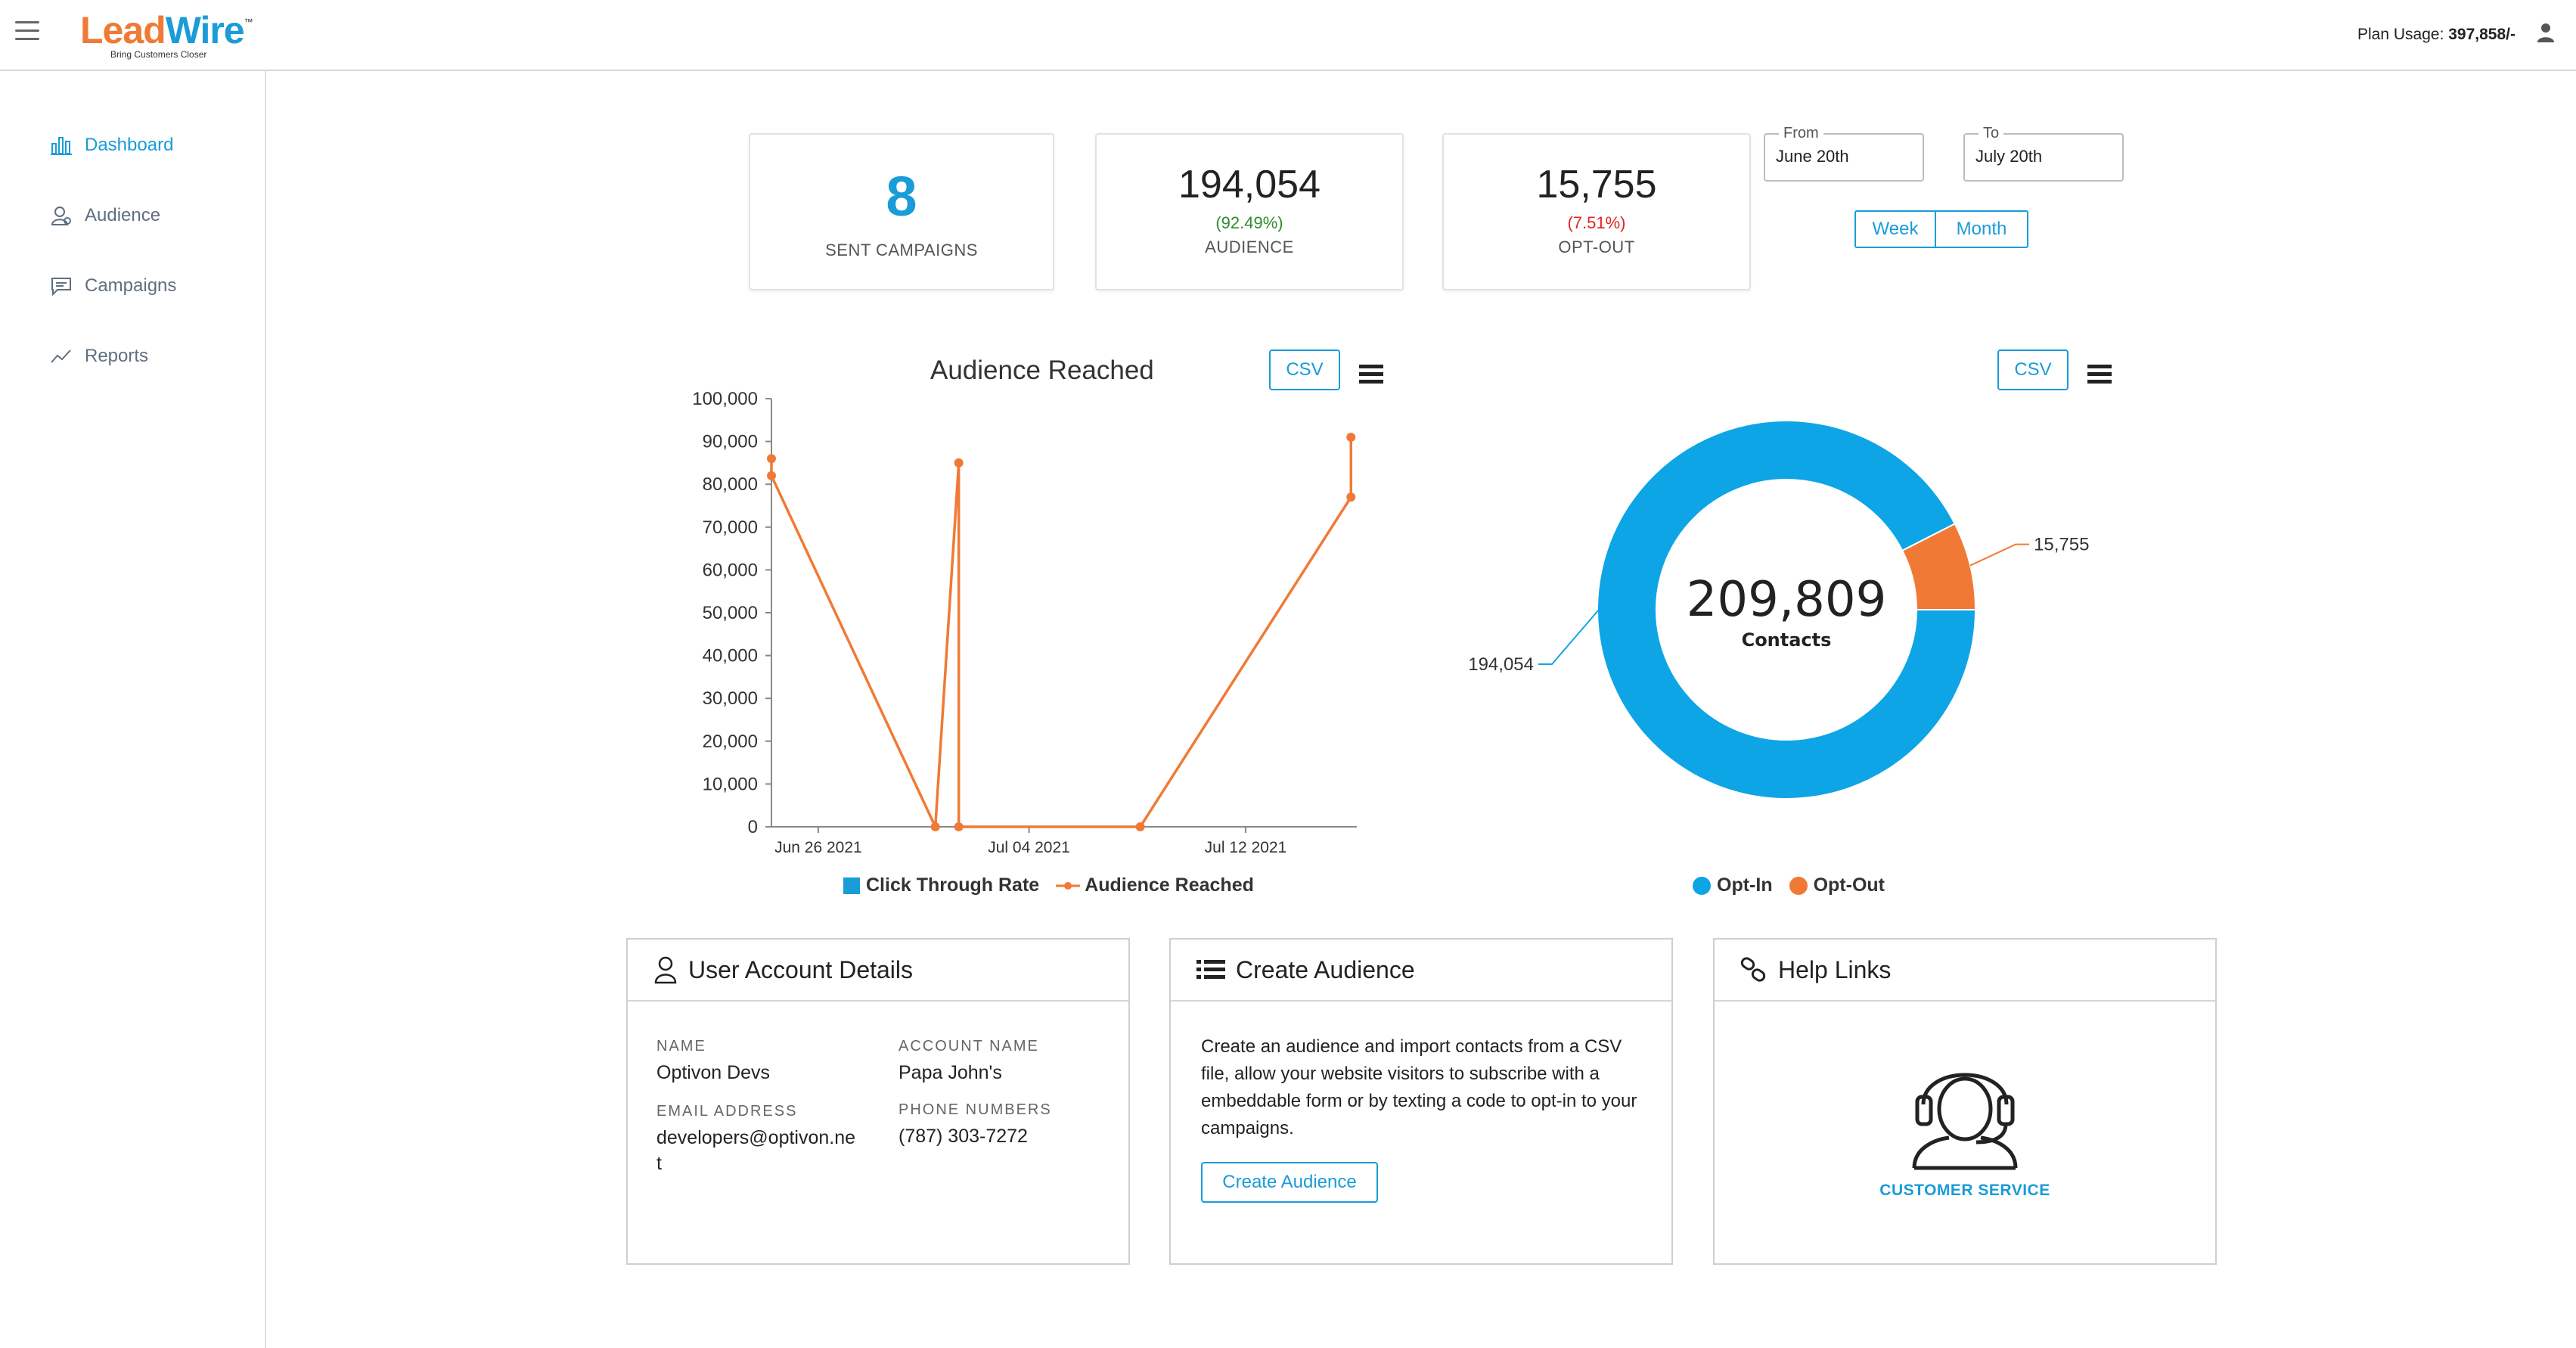 The image size is (2576, 1348). Describe the element at coordinates (730, 570) in the screenshot. I see `y-tick-label: 60,000` at that location.